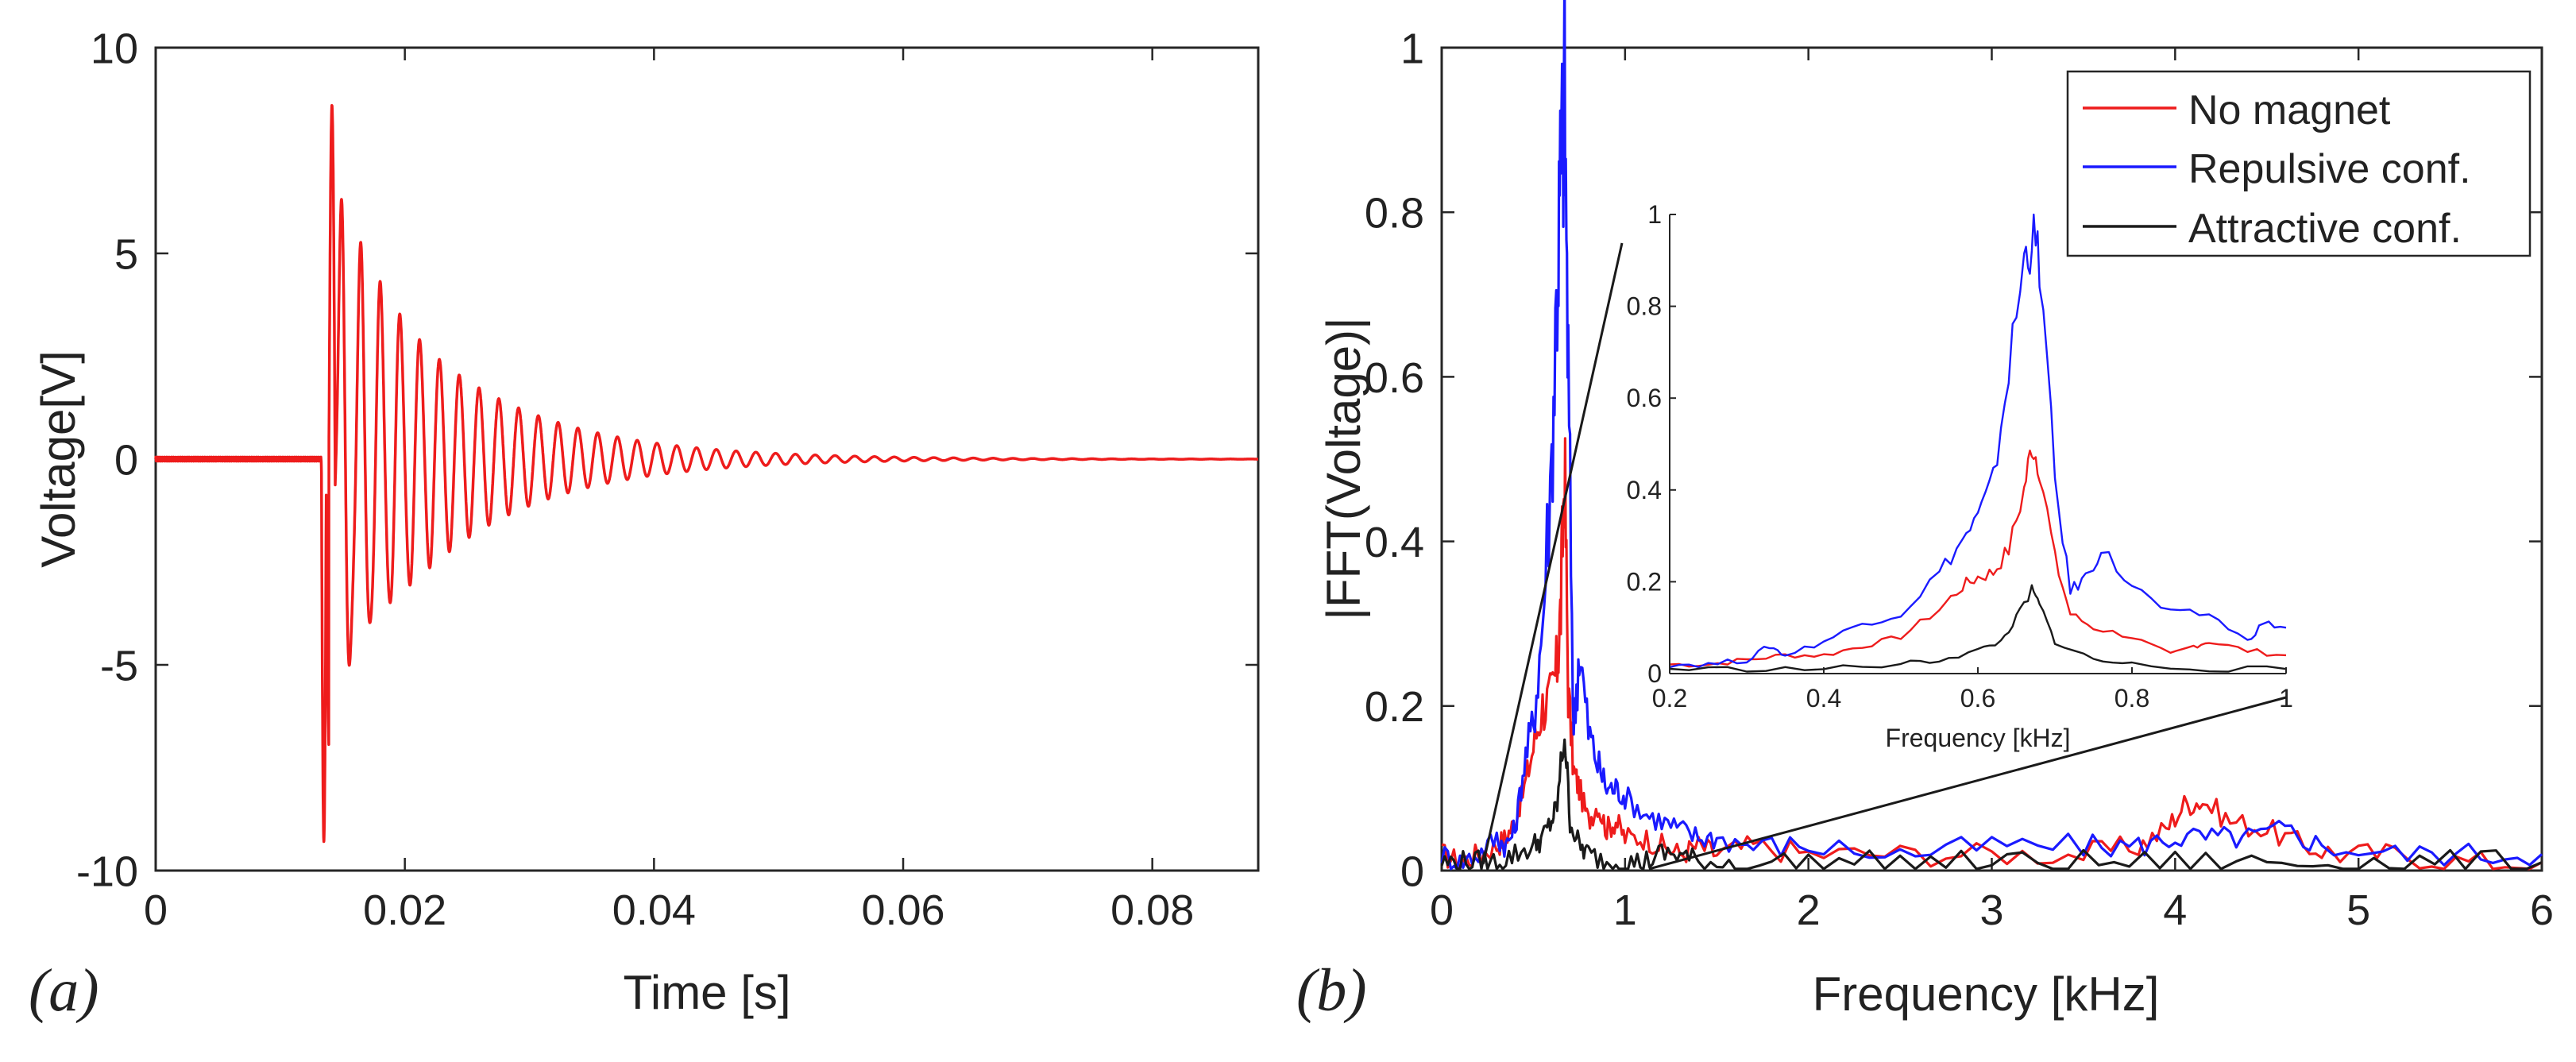 This screenshot has width=2576, height=1062. What do you see at coordinates (2542, 910) in the screenshot?
I see `x-tick-label: 6` at bounding box center [2542, 910].